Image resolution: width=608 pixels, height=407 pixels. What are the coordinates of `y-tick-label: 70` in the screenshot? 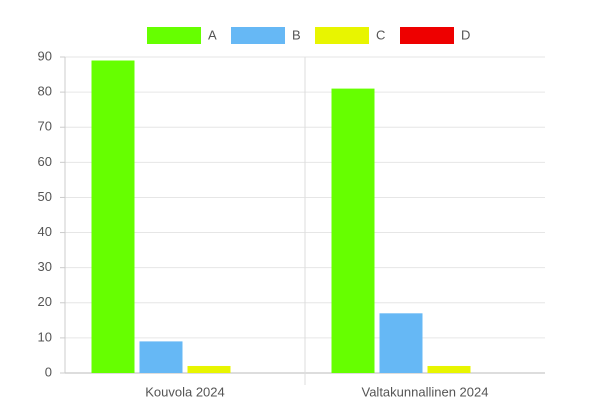 It's located at (45, 126).